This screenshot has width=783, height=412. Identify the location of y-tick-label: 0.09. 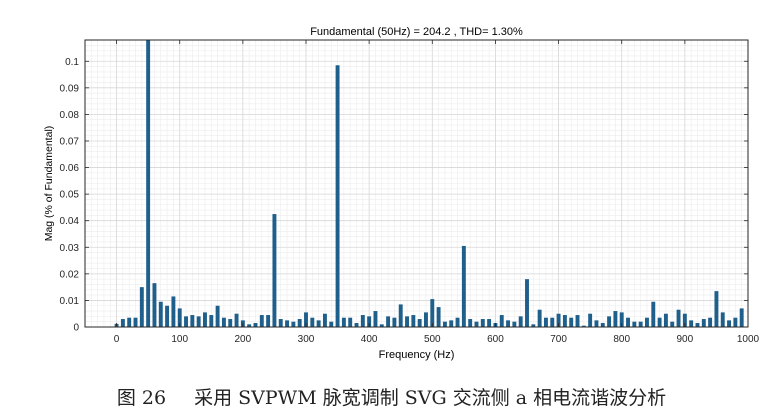
(70, 88).